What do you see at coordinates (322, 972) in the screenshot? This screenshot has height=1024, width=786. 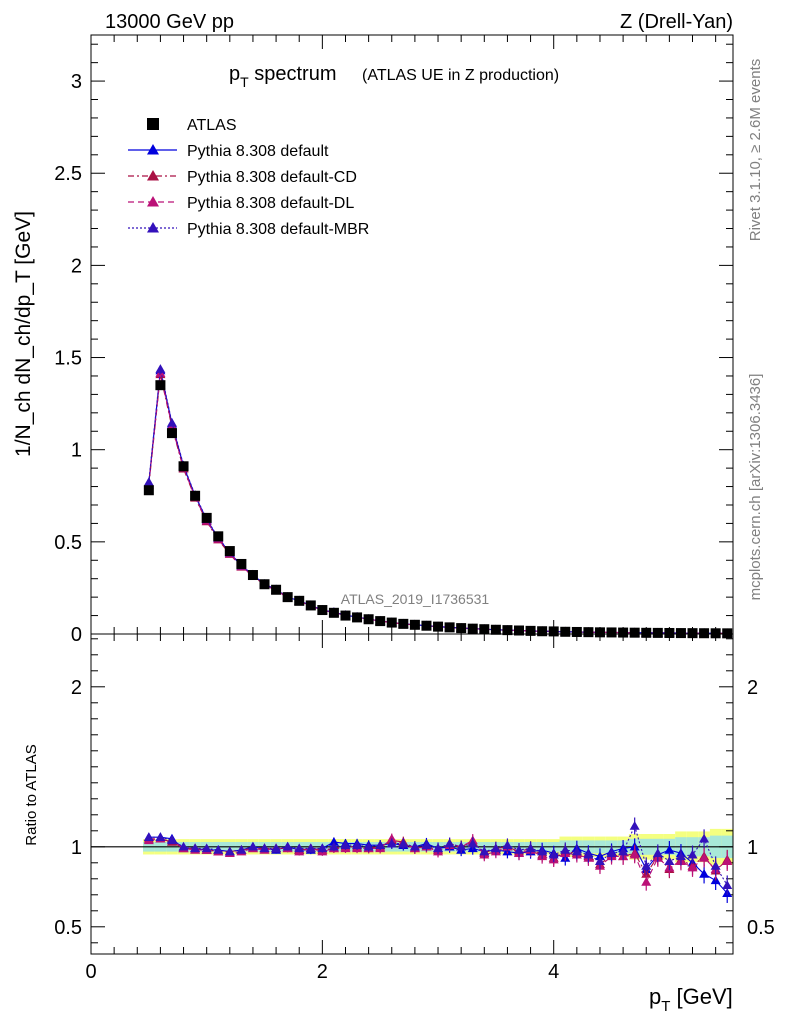 I see `x-tick-label: 2` at bounding box center [322, 972].